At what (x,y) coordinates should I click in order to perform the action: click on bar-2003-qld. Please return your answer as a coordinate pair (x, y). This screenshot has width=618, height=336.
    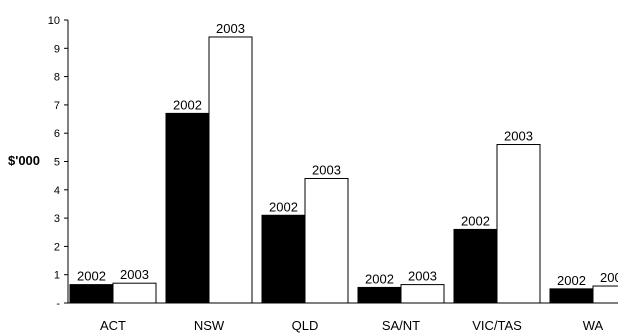
    Looking at the image, I should click on (326, 240).